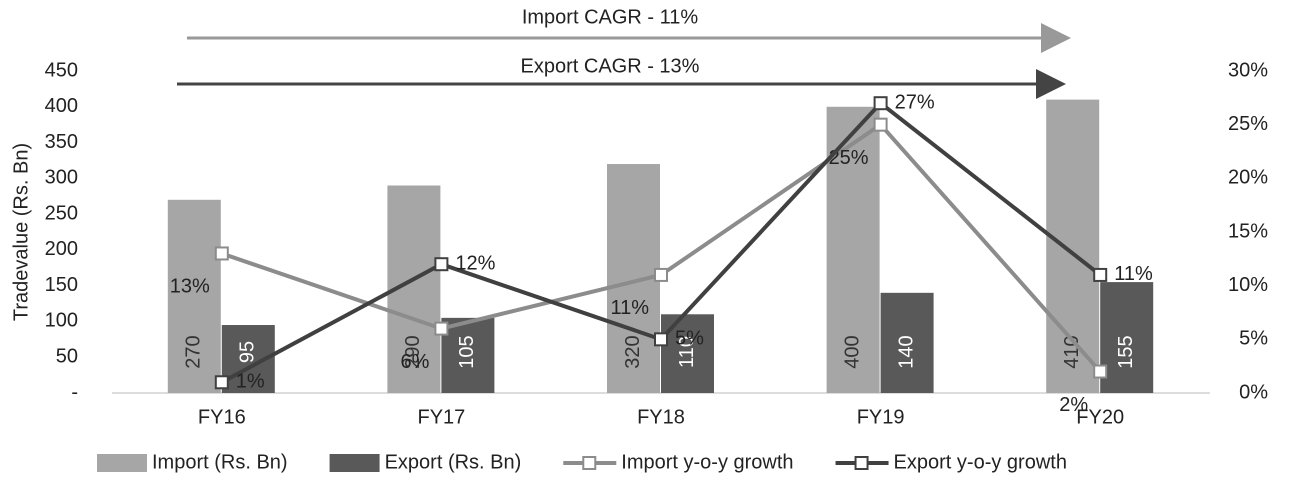  I want to click on y-tick-label: 150, so click(61, 285).